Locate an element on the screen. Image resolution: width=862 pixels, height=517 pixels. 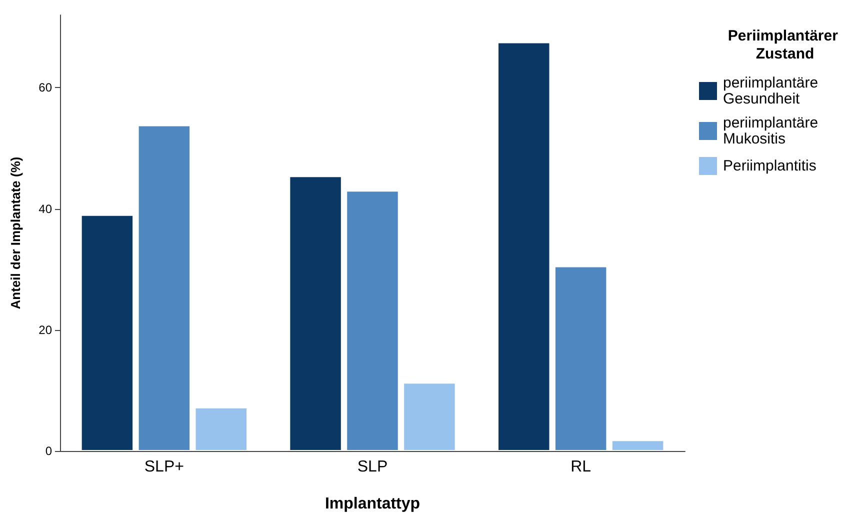
legend-title: Periimplantärer Zustand is located at coordinates (785, 45).